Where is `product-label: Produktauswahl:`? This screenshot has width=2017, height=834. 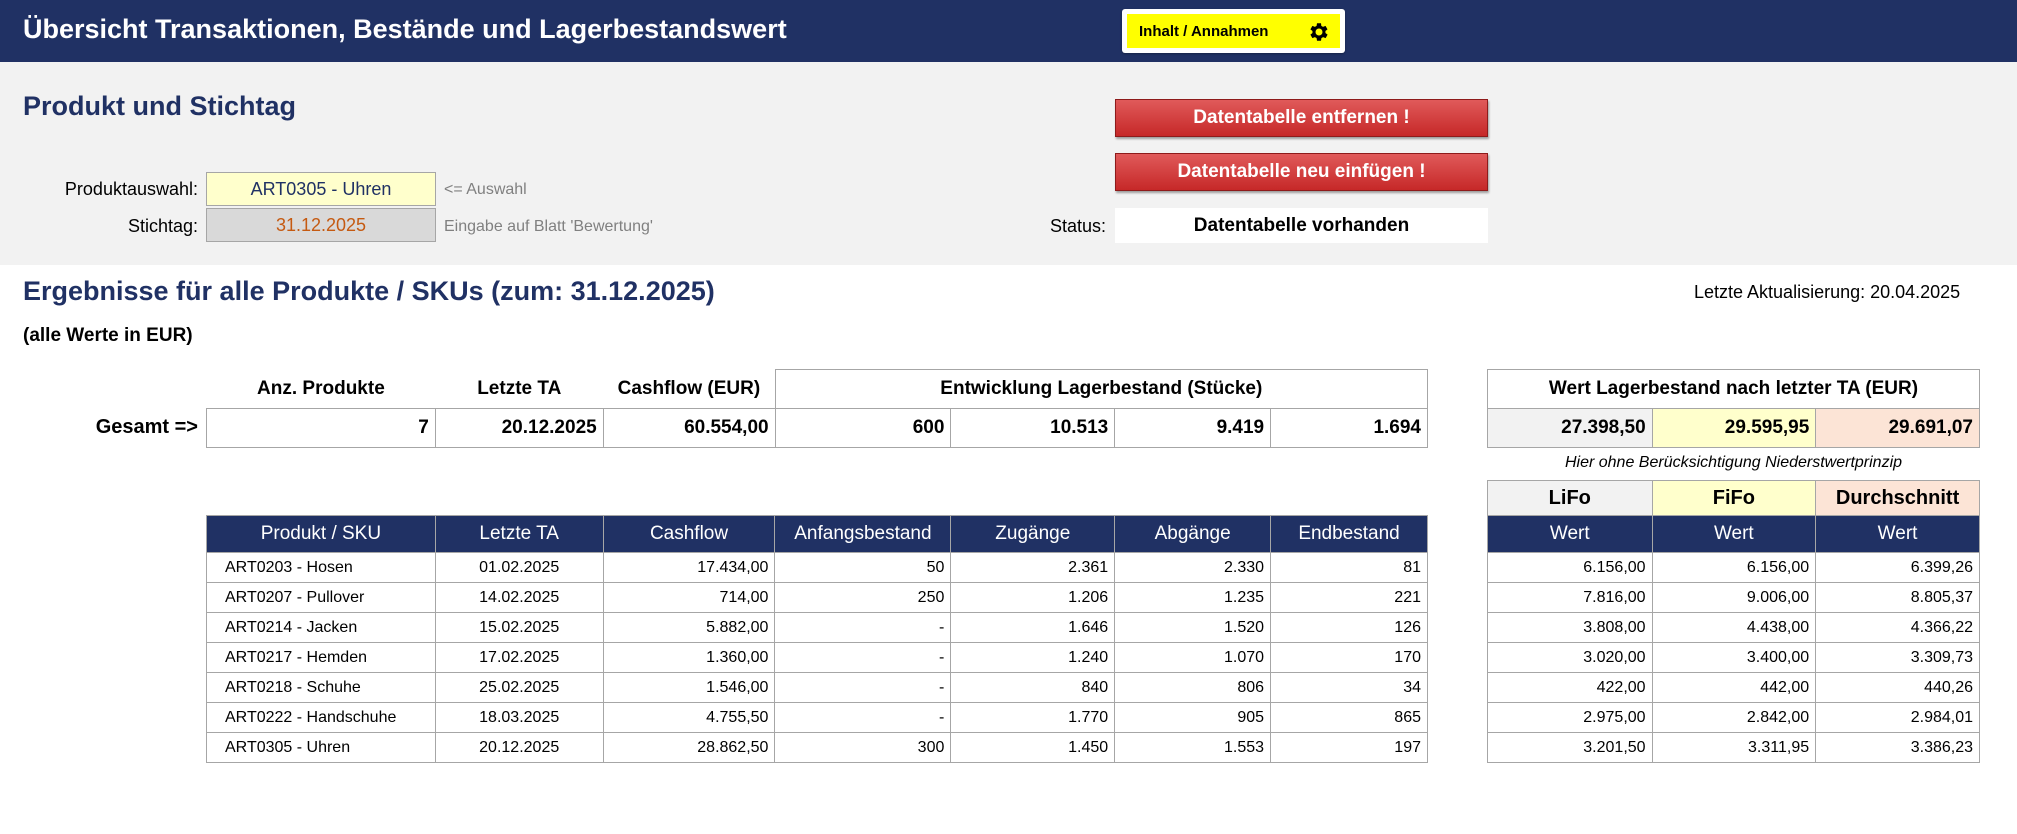 product-label: Produktauswahl: is located at coordinates (131, 189).